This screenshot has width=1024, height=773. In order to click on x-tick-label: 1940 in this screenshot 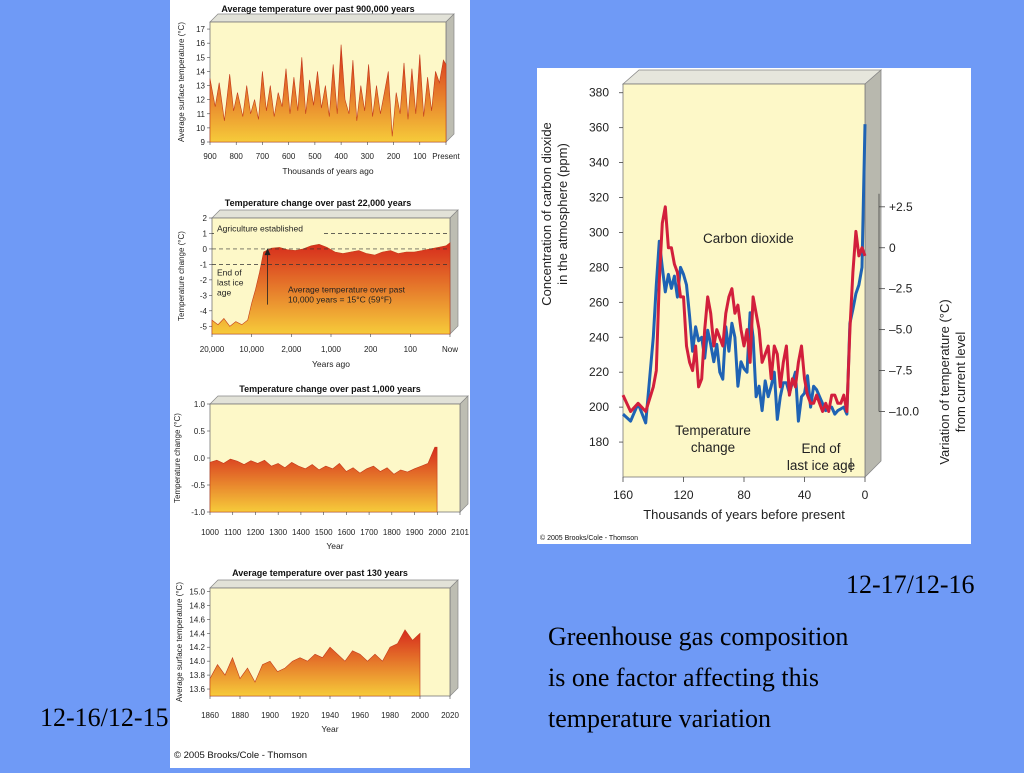, I will do `click(330, 715)`.